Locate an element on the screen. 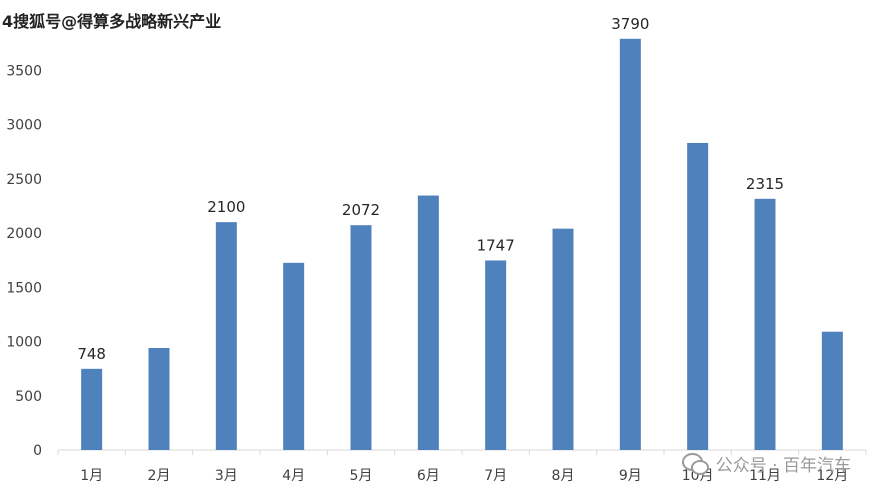  data-label: 748 is located at coordinates (91, 354).